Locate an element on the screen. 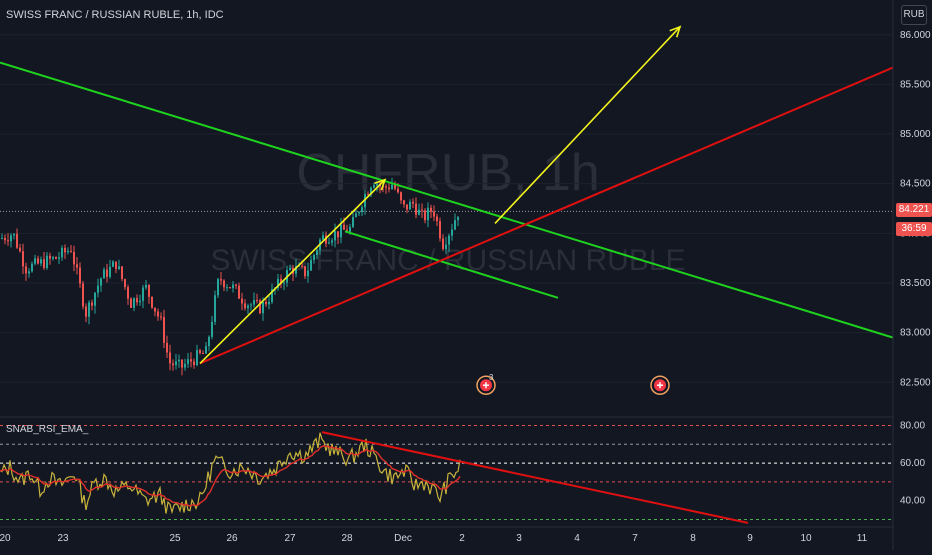 This screenshot has width=932, height=555. price-tick-label: 82.500 is located at coordinates (915, 382).